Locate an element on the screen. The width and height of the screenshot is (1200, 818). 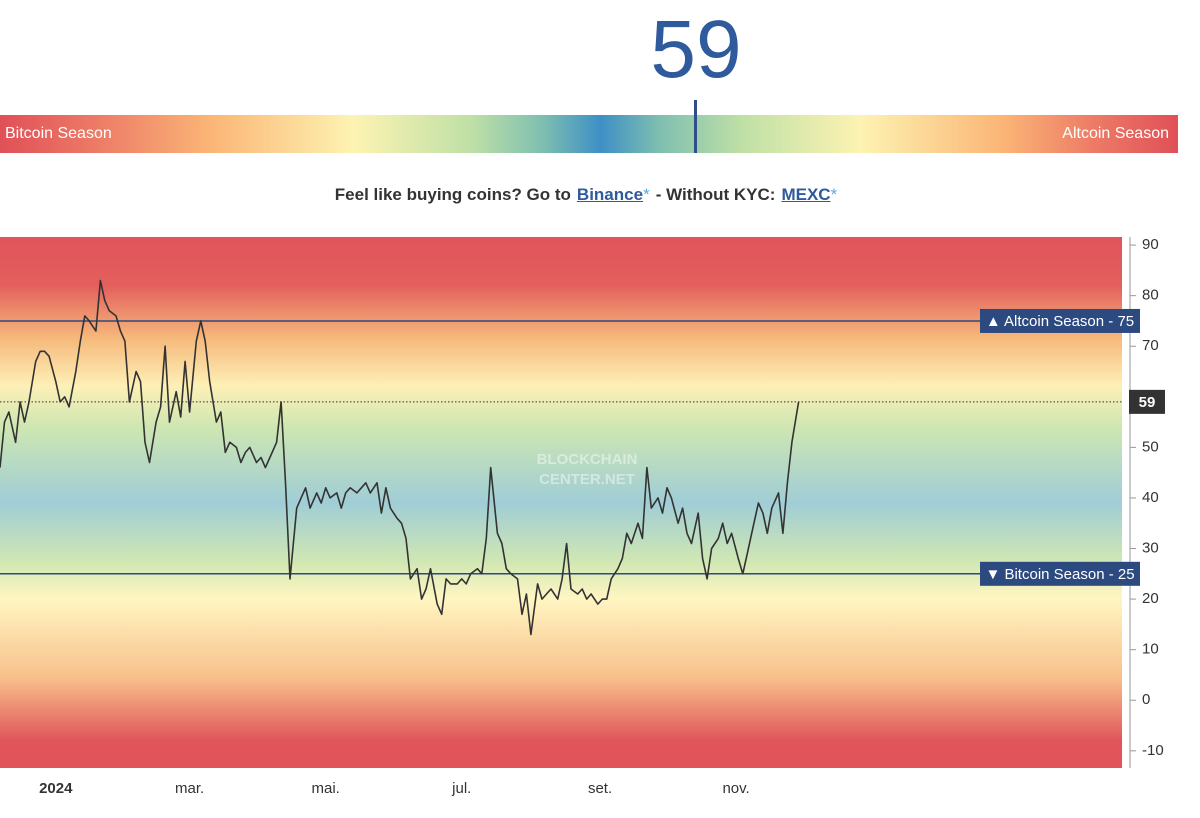
binance-link: Binance is located at coordinates (610, 194).